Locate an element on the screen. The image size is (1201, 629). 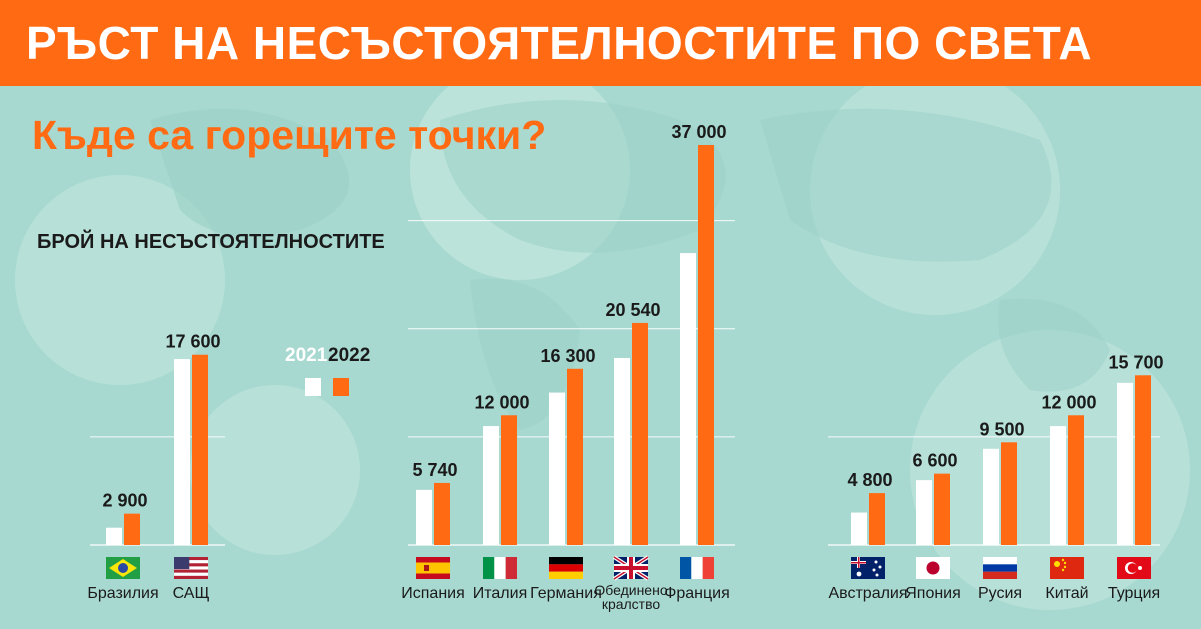
country-label: Франция is located at coordinates (697, 593).